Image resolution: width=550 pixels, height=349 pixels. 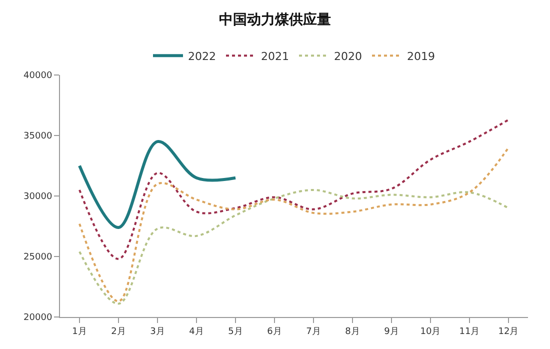 I want to click on x-tick-label: 11月, so click(x=469, y=331).